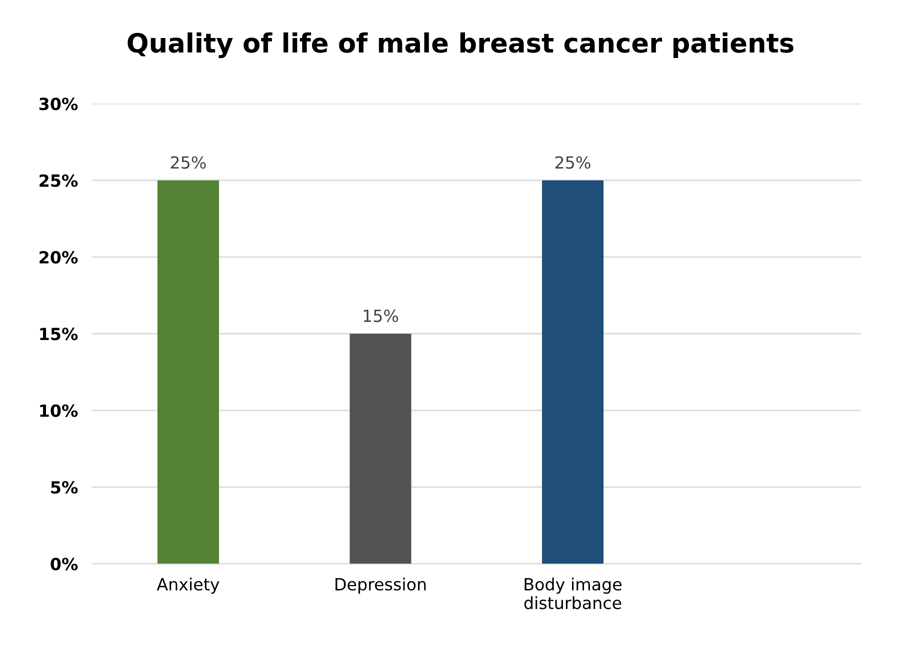  What do you see at coordinates (59, 180) in the screenshot?
I see `y-tick-label: 25%` at bounding box center [59, 180].